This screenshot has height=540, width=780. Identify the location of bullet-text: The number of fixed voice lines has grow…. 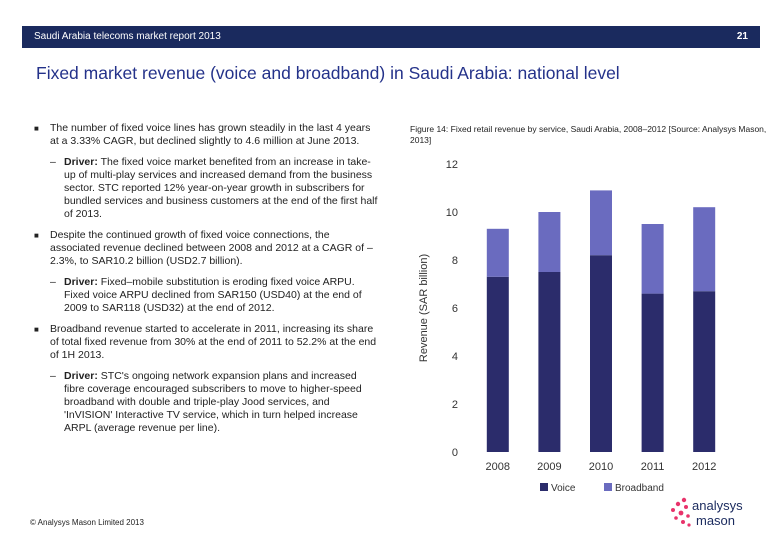
(210, 134).